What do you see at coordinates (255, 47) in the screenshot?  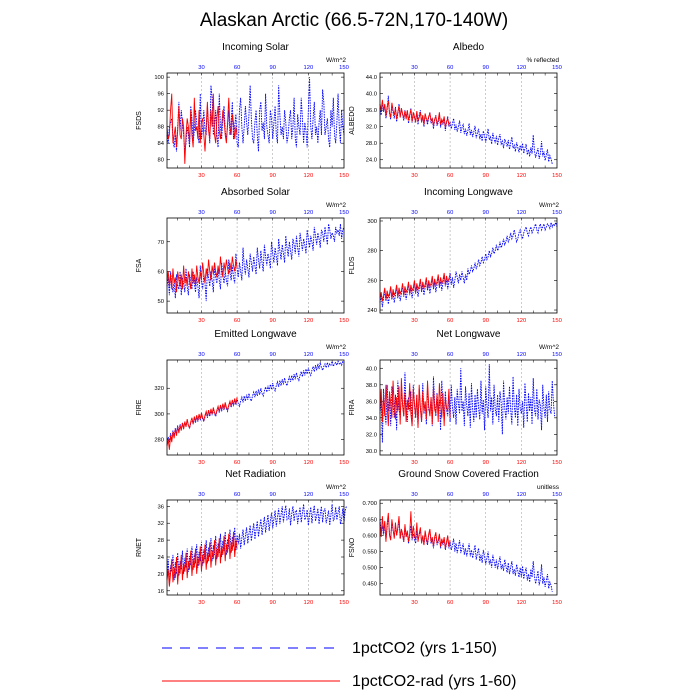 I see `panel-title: Incoming Solar` at bounding box center [255, 47].